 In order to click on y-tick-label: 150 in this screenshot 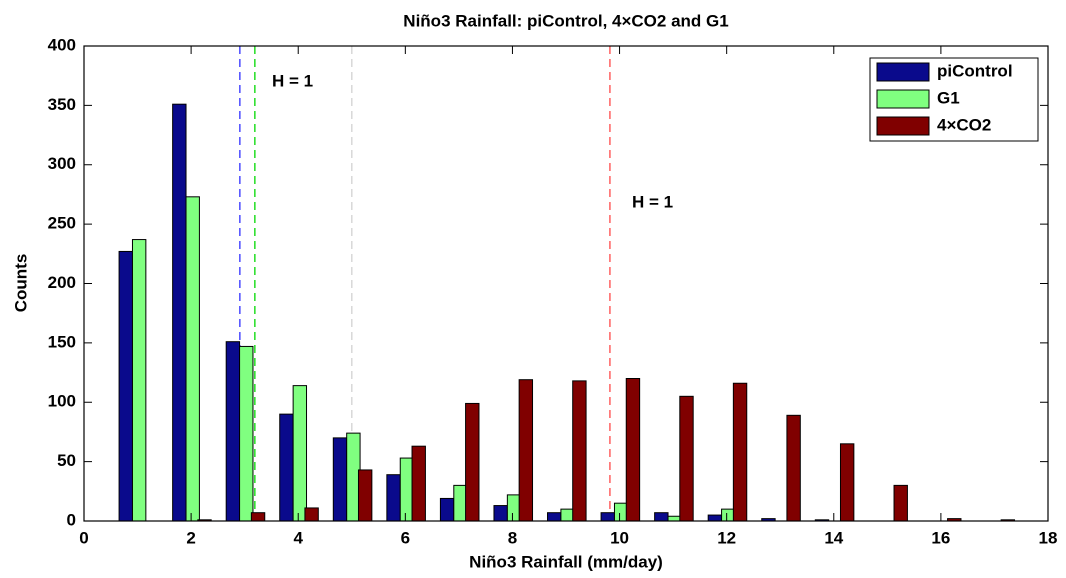, I will do `click(62, 341)`.